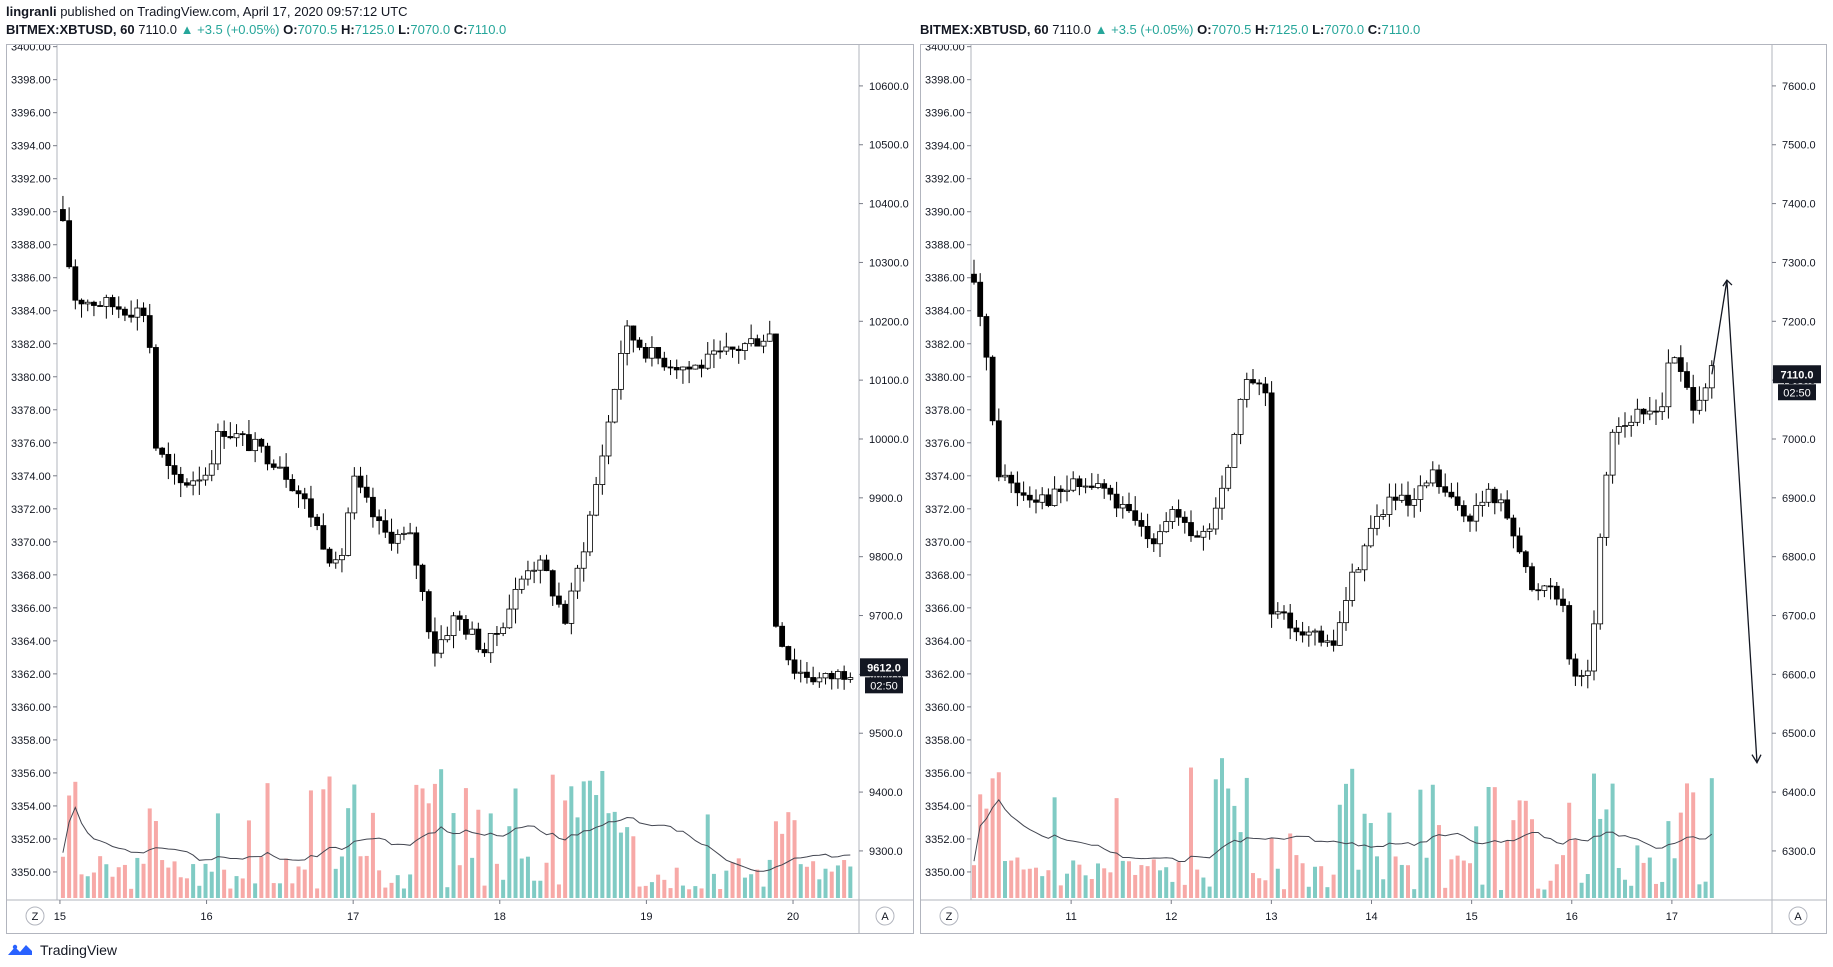 The height and width of the screenshot is (967, 1833). I want to click on right-axis-tick-label: 7000.0, so click(1799, 440).